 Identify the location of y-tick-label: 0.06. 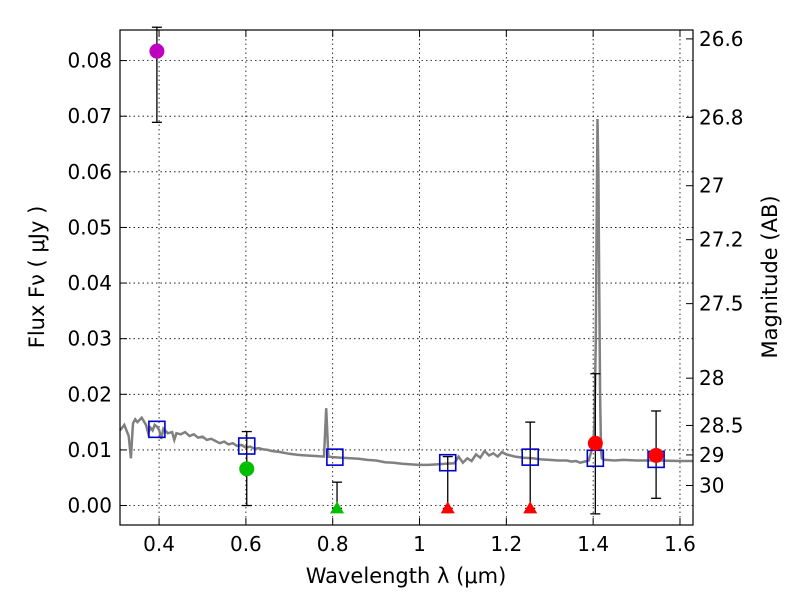
(89, 172).